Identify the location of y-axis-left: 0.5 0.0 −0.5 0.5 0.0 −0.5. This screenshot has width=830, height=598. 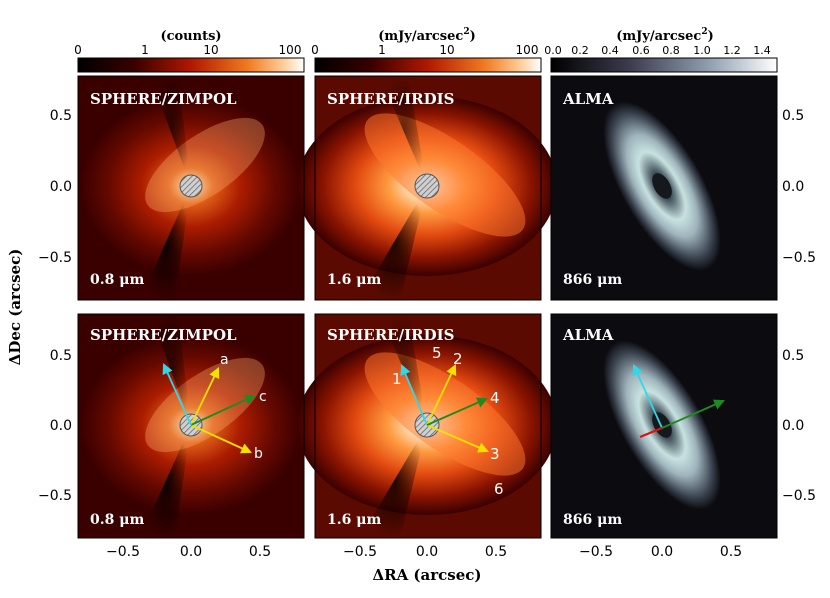
(55, 306).